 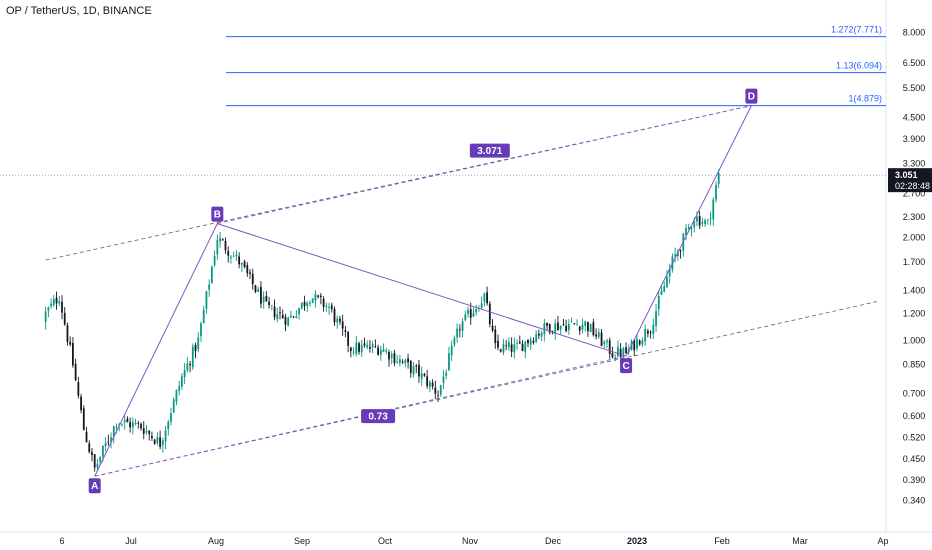 I want to click on pattern-point-label: A, so click(x=94, y=486).